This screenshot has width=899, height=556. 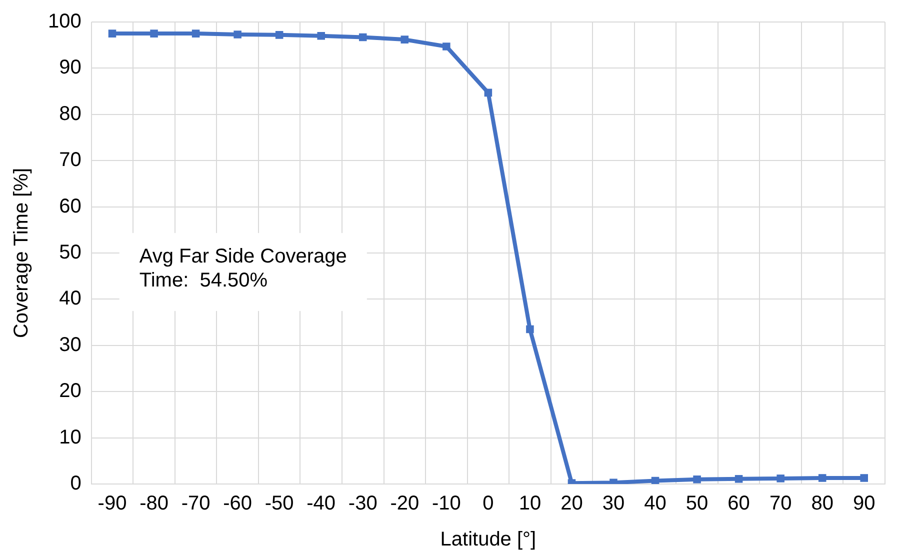 What do you see at coordinates (613, 503) in the screenshot?
I see `x-tick-label: 30` at bounding box center [613, 503].